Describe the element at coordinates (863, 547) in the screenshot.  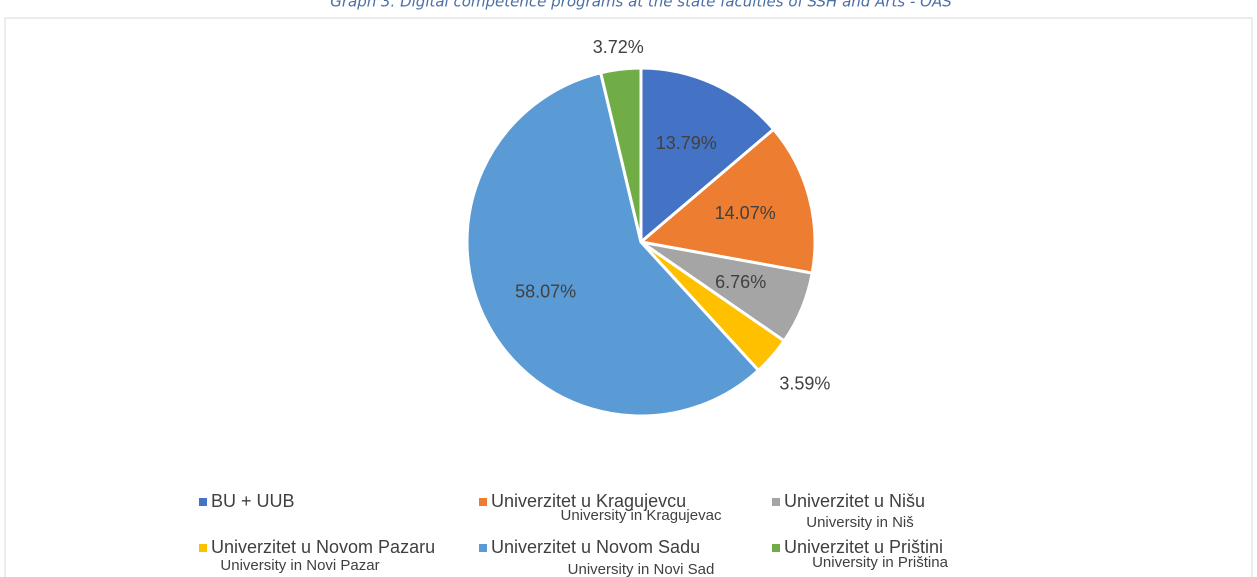
I see `legend-label: Univerzitet u Prištini` at that location.